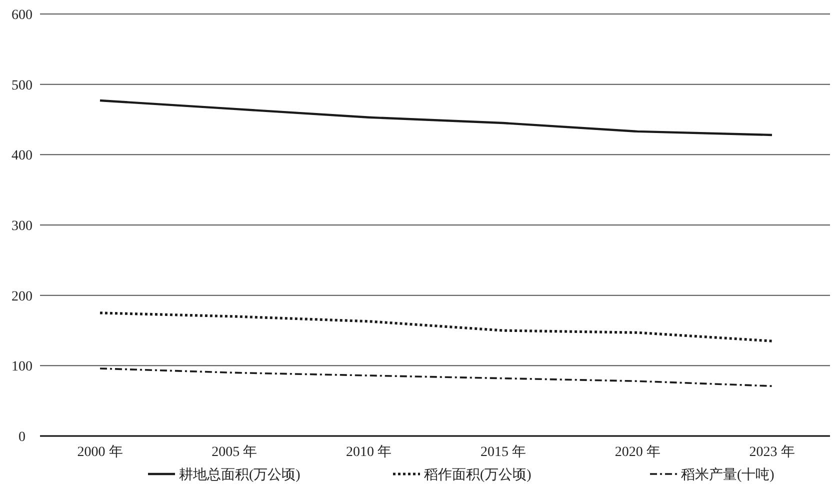 The height and width of the screenshot is (489, 833). What do you see at coordinates (22, 226) in the screenshot?
I see `y-tick-label: 300` at bounding box center [22, 226].